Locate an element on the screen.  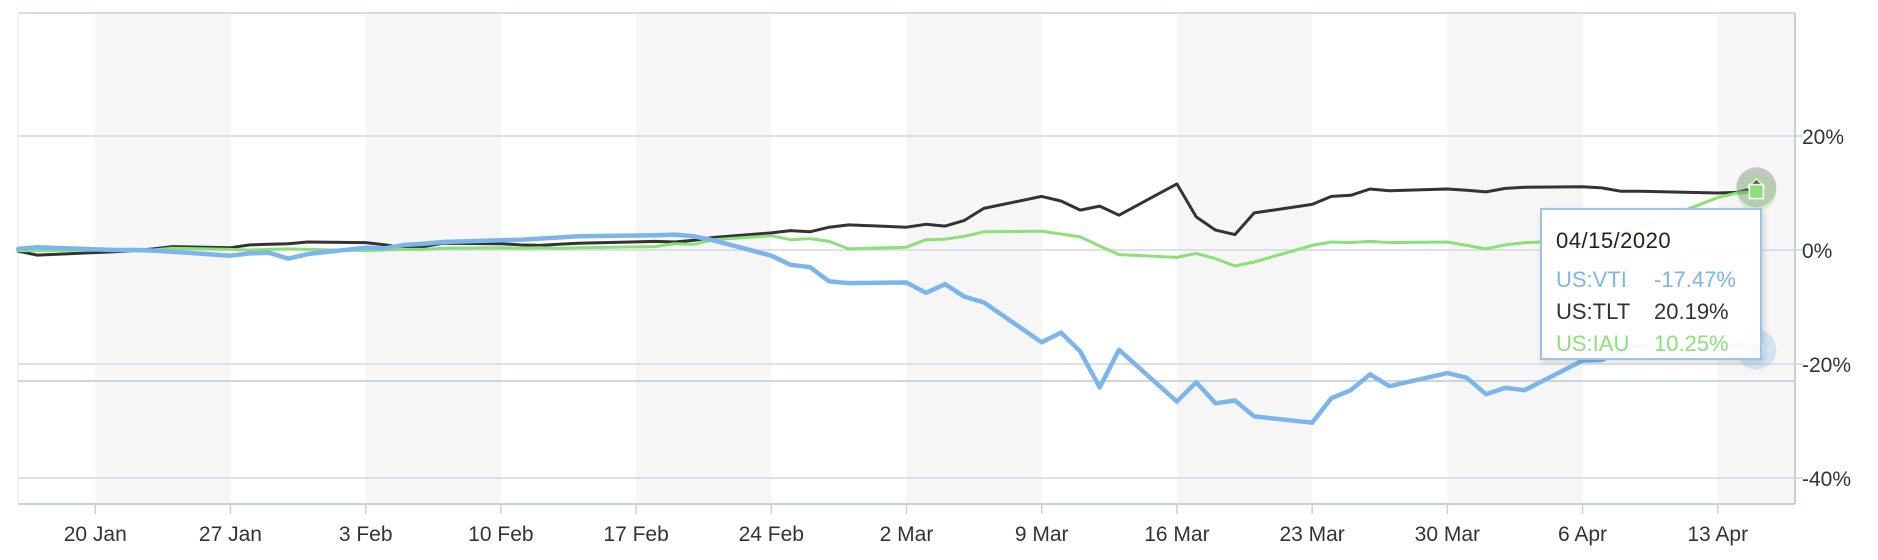
iau-marker is located at coordinates (1756, 191).